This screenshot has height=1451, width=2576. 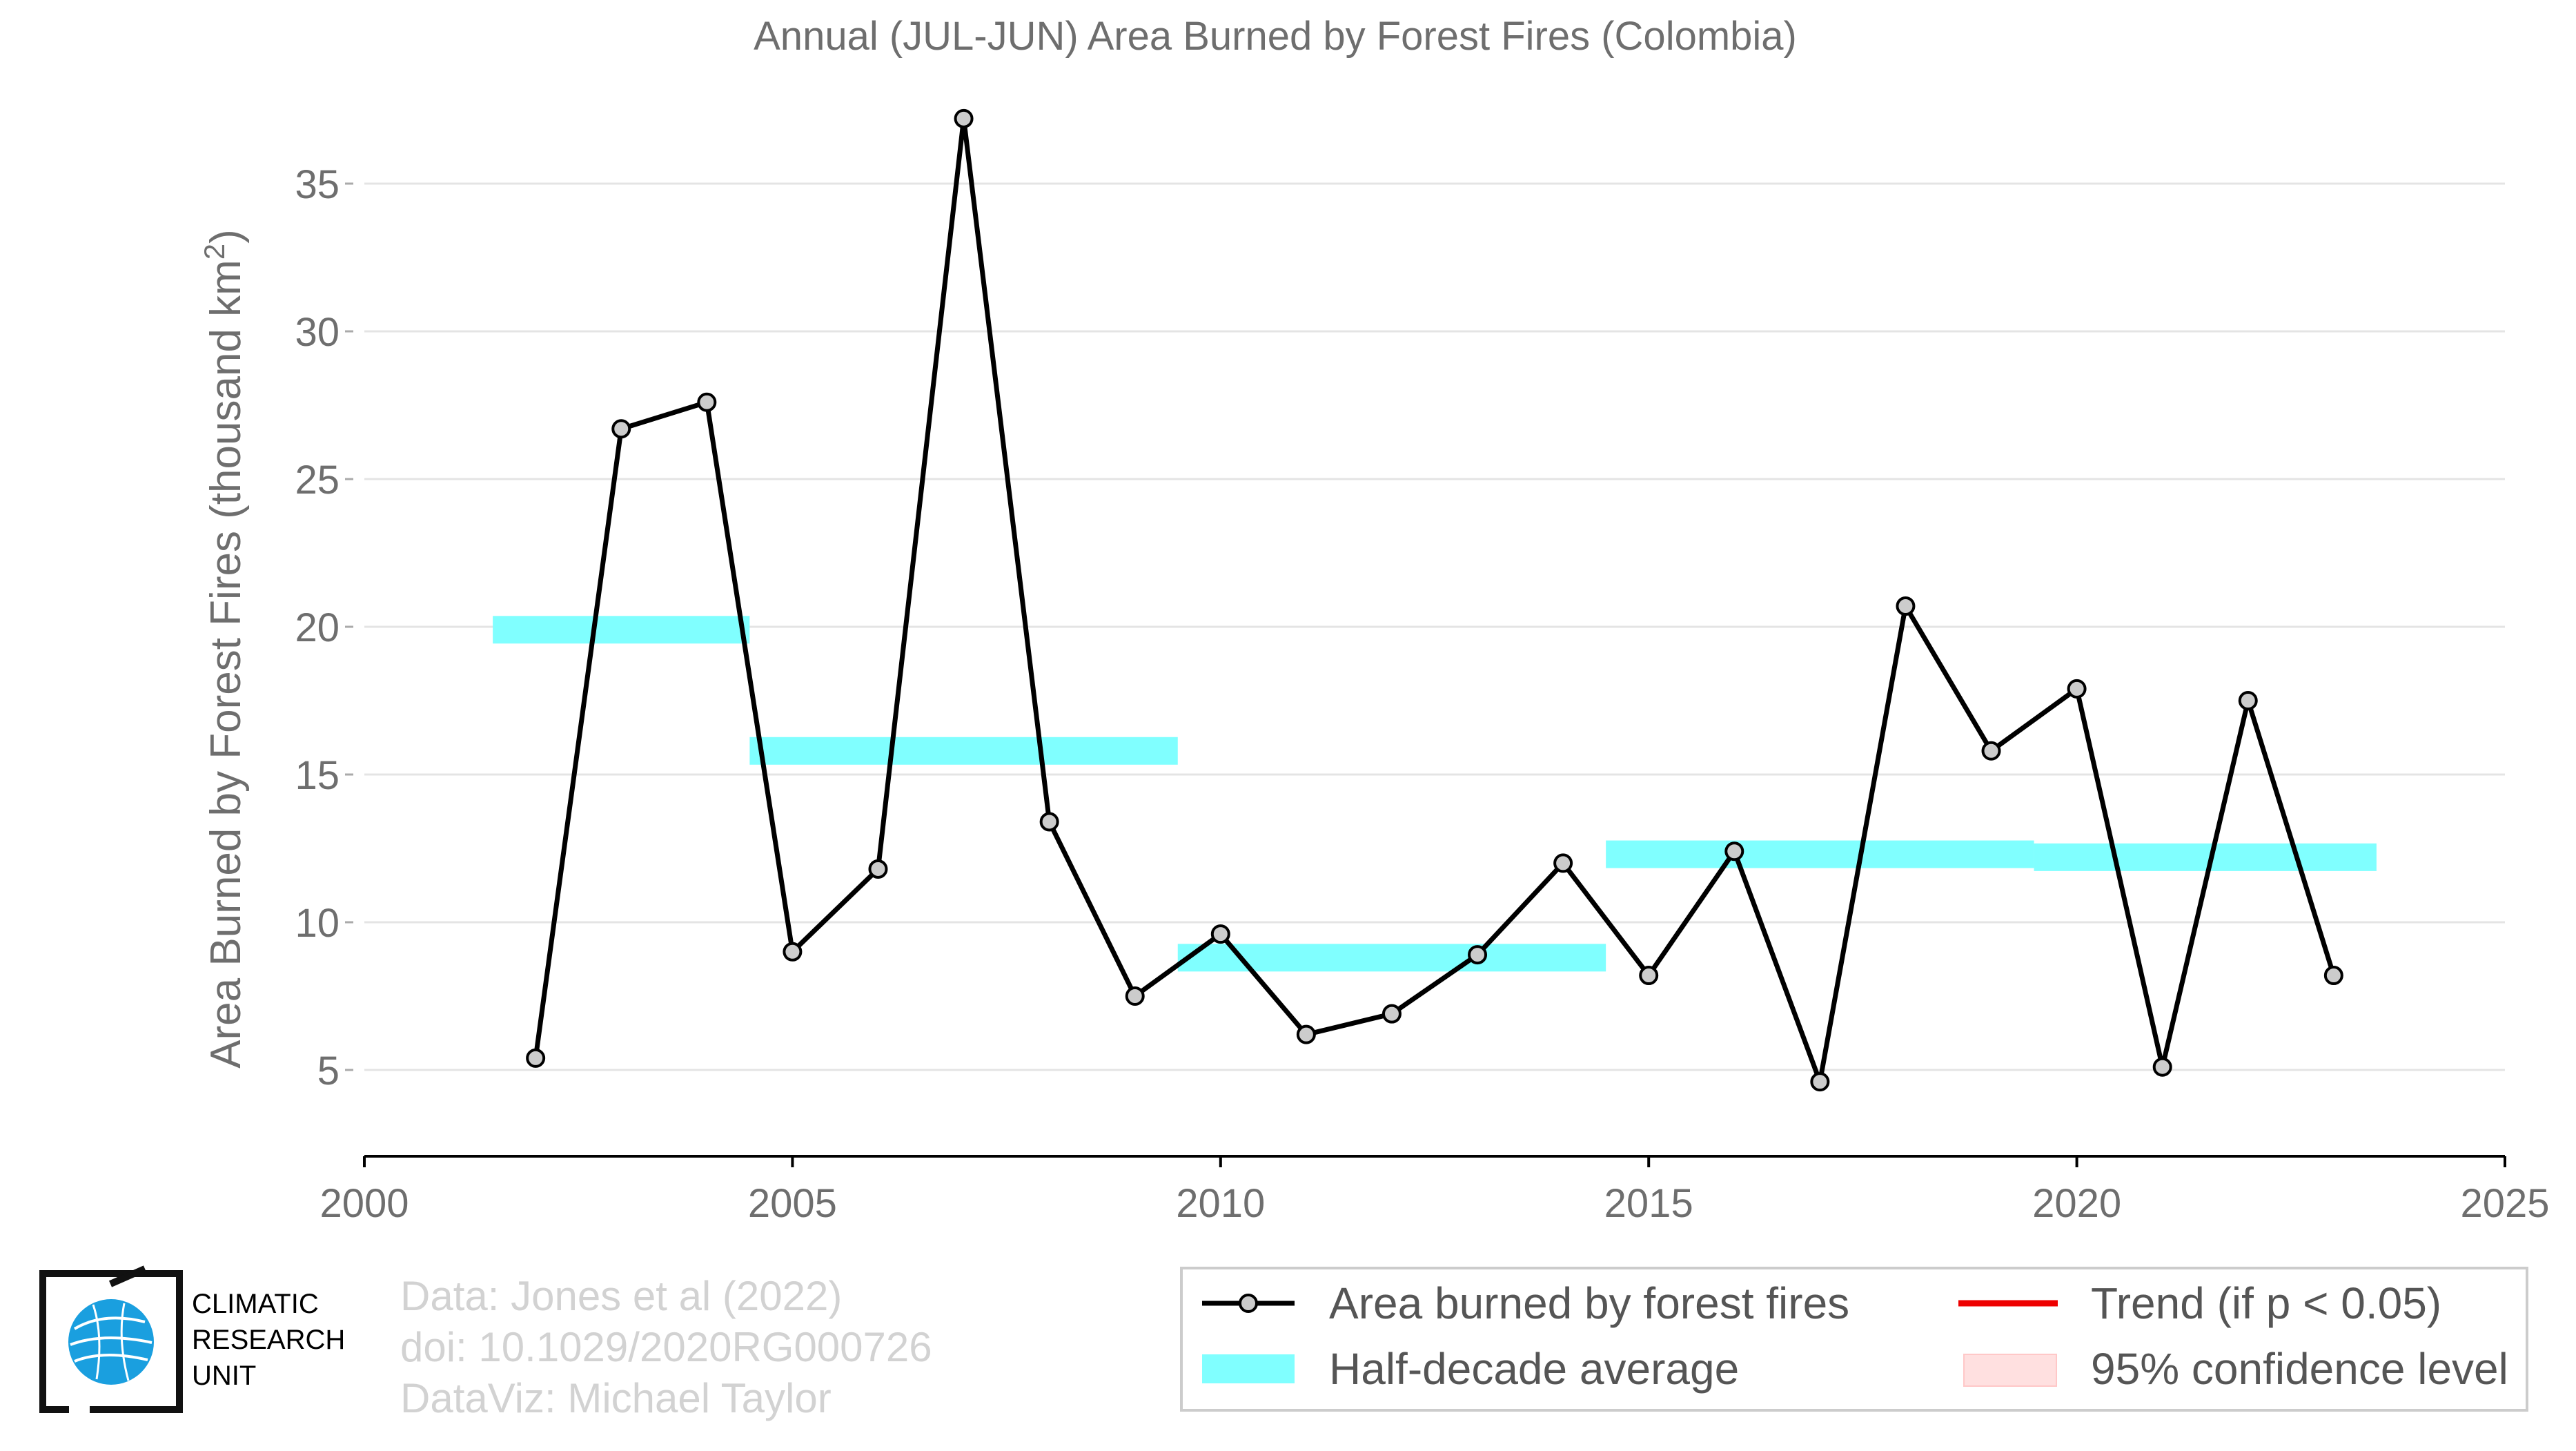 I want to click on x-tick-label: 2005, so click(x=792, y=1203).